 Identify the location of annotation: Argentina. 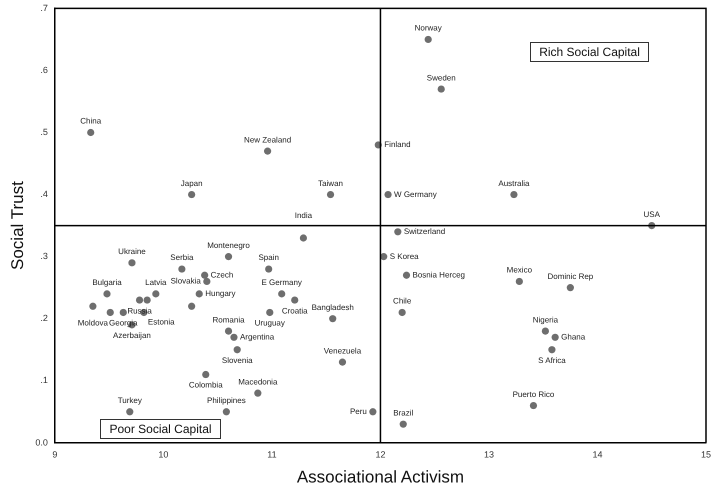
(257, 337).